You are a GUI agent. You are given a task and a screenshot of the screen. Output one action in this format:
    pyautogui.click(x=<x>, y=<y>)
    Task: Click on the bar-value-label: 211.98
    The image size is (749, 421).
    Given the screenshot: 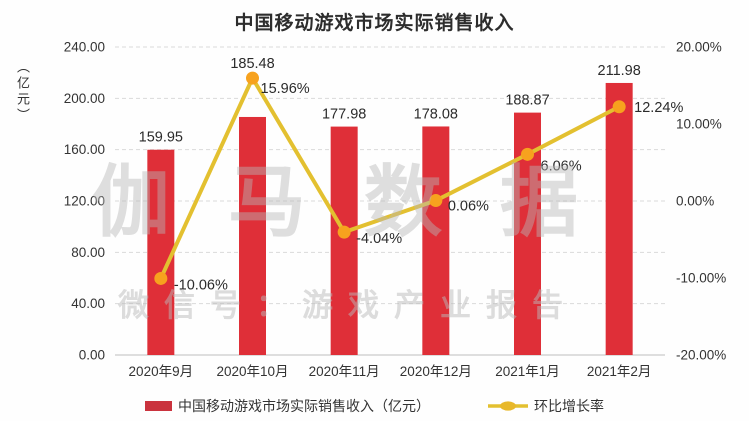 What is the action you would take?
    pyautogui.click(x=619, y=71)
    